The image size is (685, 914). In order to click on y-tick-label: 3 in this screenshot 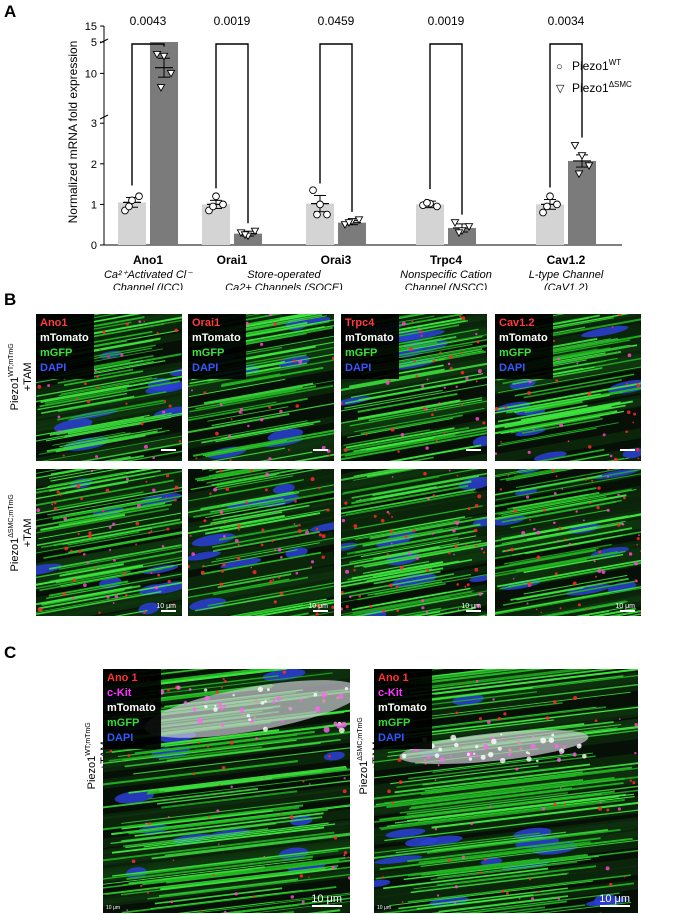, I will do `click(94, 124)`.